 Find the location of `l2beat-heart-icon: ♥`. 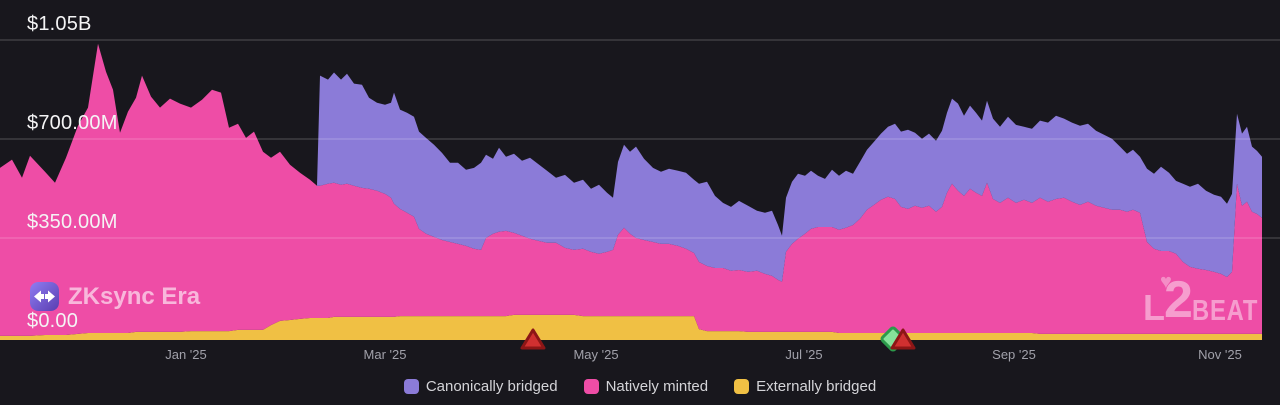

l2beat-heart-icon: ♥ is located at coordinates (1166, 282).